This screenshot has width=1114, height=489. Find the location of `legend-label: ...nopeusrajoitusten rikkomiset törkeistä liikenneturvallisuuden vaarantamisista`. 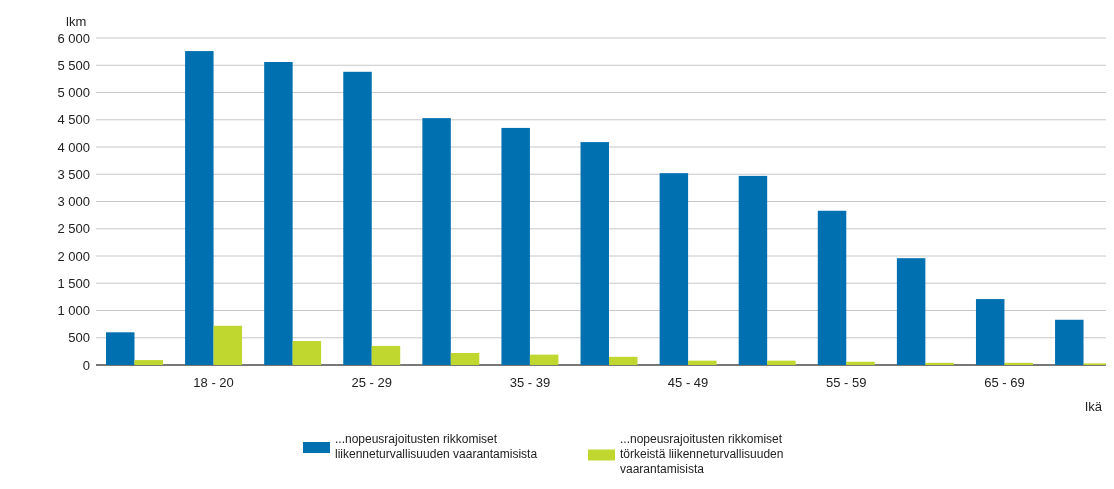

legend-label: ...nopeusrajoitusten rikkomiset törkeistä liikenneturvallisuuden vaarantamisista is located at coordinates (702, 454).